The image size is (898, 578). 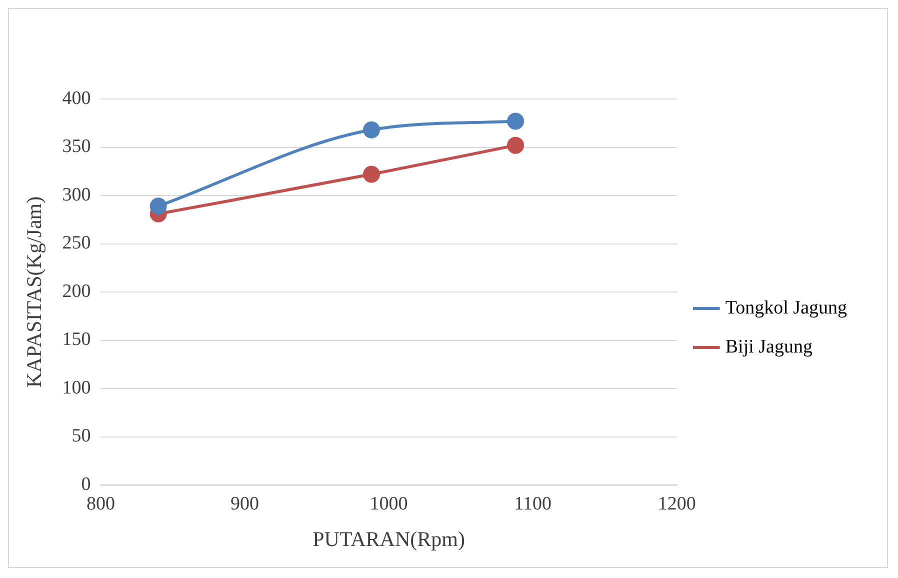 I want to click on y-tick-label: 100, so click(x=76, y=387).